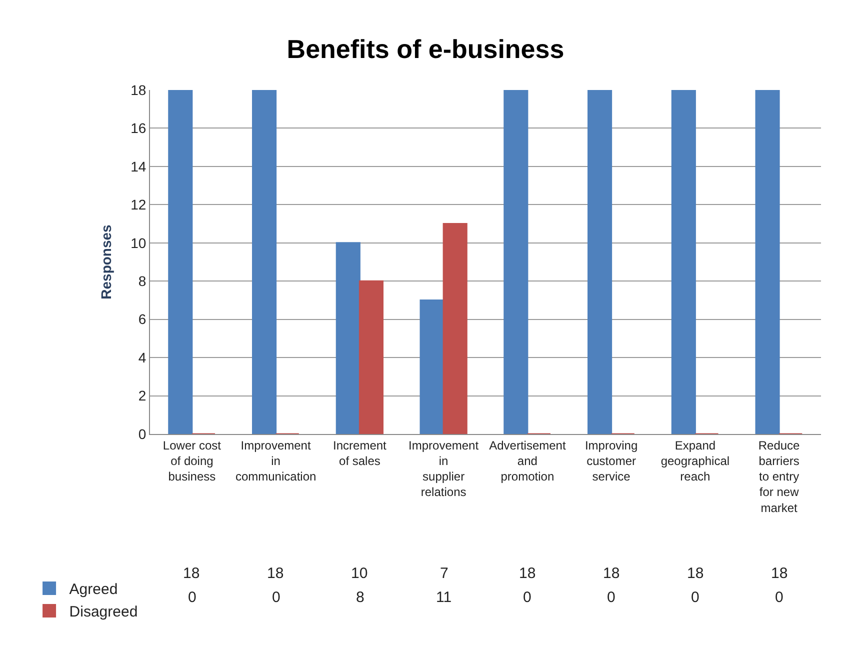 This screenshot has height=664, width=851. Describe the element at coordinates (138, 128) in the screenshot. I see `y-tick-label: 16` at that location.